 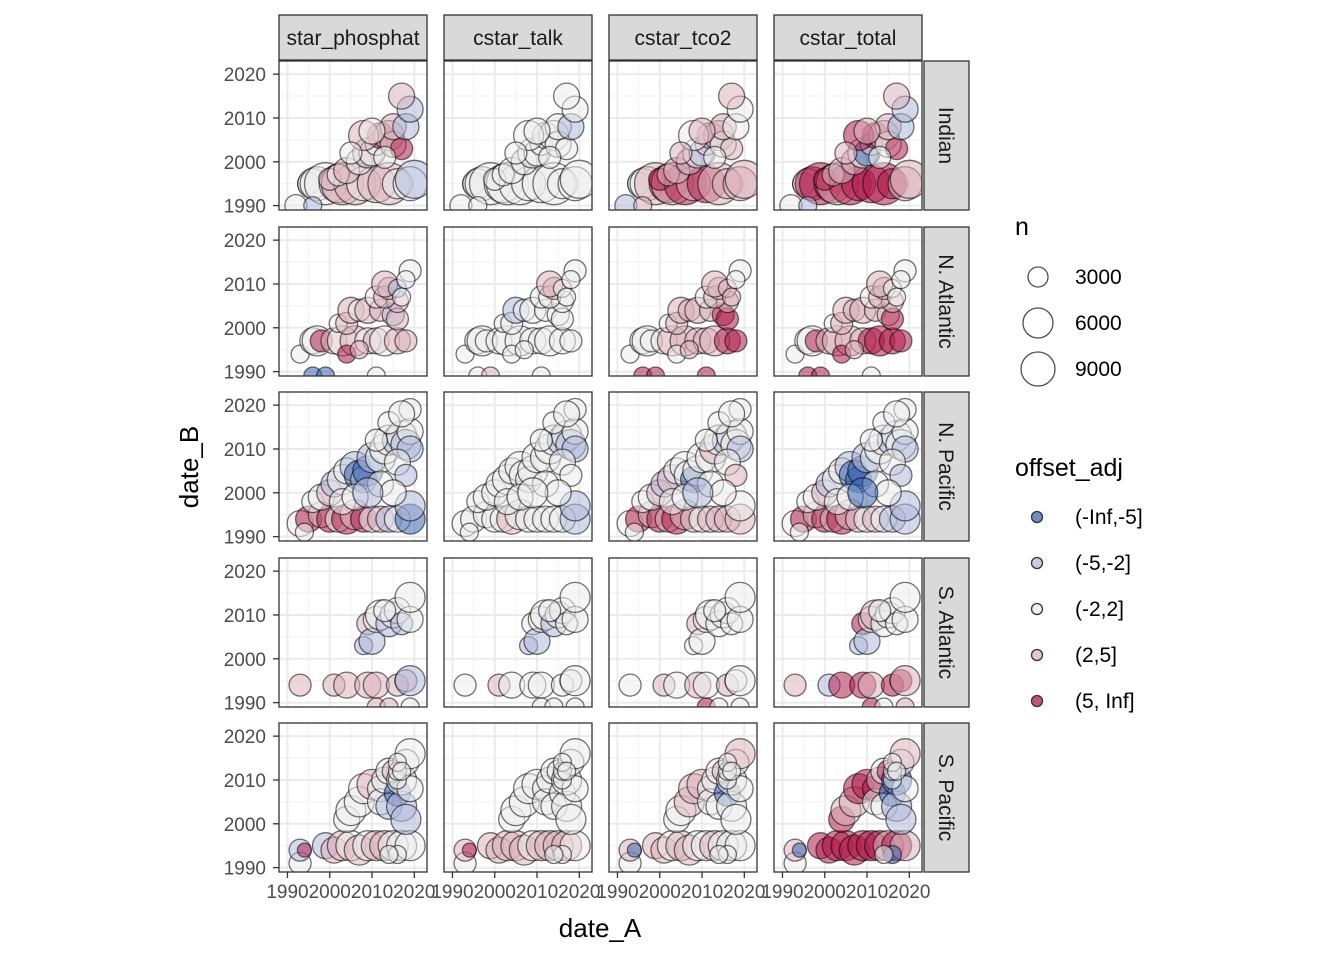 I want to click on column-strip-cstar-total: cstar_total, so click(x=848, y=37).